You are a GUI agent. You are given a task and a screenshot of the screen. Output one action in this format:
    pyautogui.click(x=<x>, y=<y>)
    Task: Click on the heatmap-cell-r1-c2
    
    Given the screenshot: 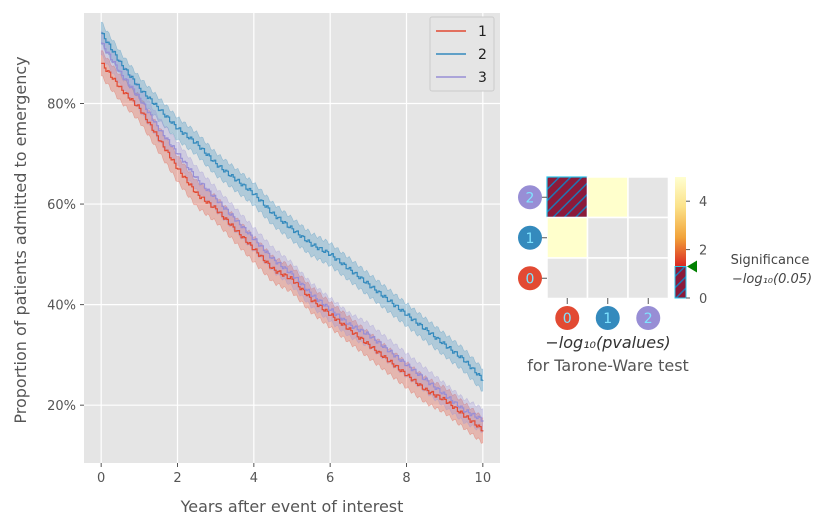 What is the action you would take?
    pyautogui.click(x=648, y=237)
    